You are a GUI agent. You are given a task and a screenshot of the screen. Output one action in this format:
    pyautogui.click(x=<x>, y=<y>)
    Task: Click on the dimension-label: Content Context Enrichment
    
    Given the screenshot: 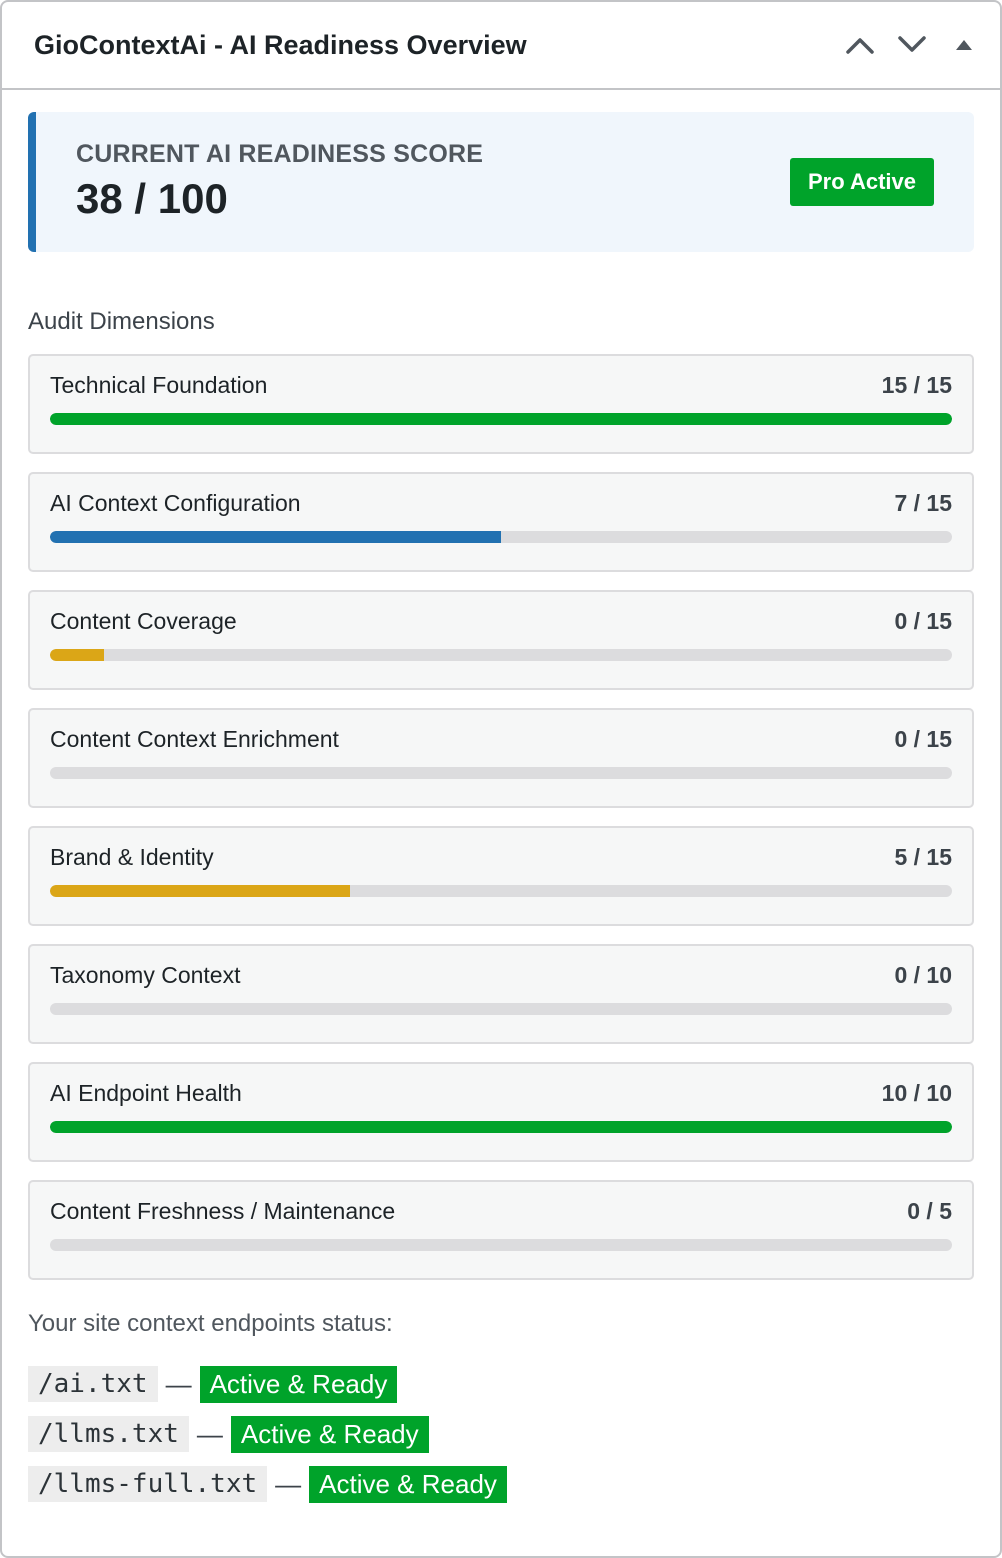 What is the action you would take?
    pyautogui.click(x=194, y=739)
    